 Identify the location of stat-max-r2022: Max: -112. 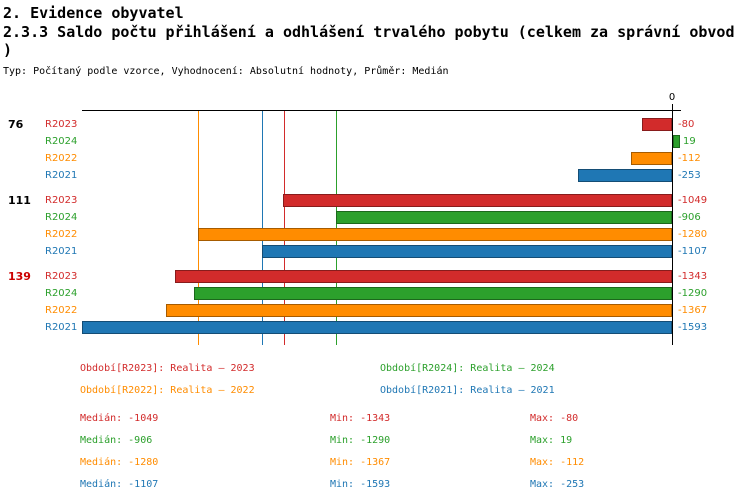
(557, 462).